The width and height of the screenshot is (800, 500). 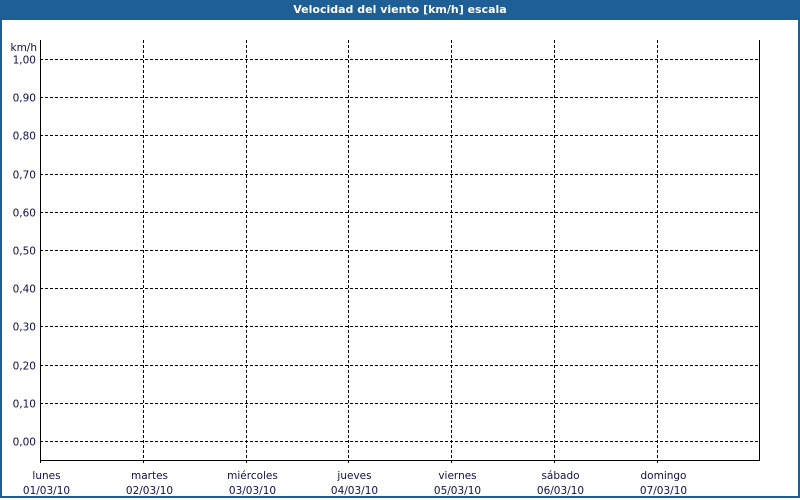 I want to click on x-tick-date: 02/03/10, so click(x=149, y=491).